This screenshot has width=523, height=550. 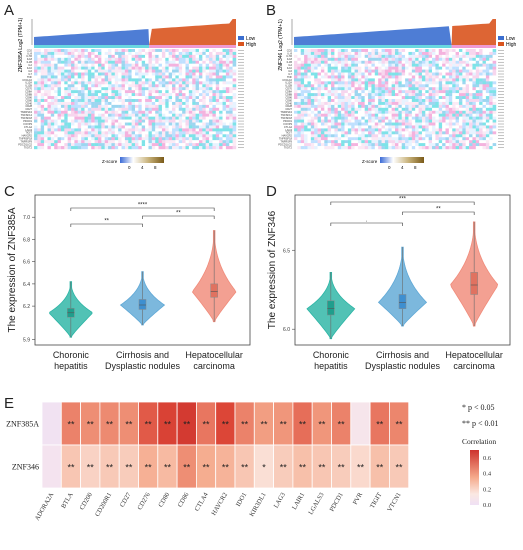 What do you see at coordinates (192, 32) in the screenshot?
I see `high-expression-area` at bounding box center [192, 32].